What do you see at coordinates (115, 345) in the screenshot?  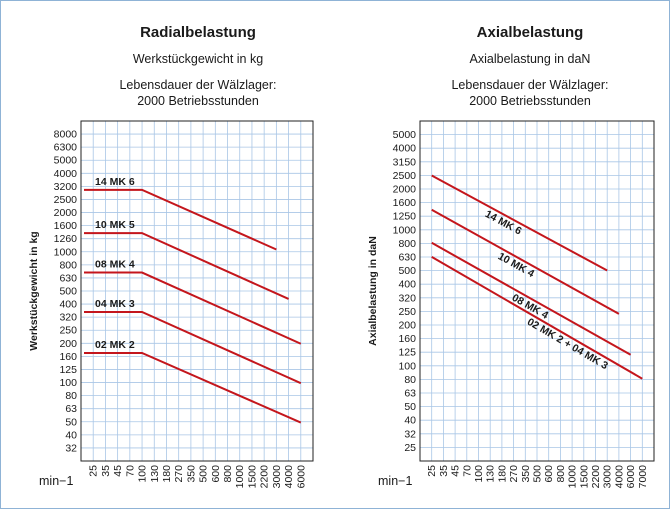 I see `series-label: 02 MK 2` at bounding box center [115, 345].